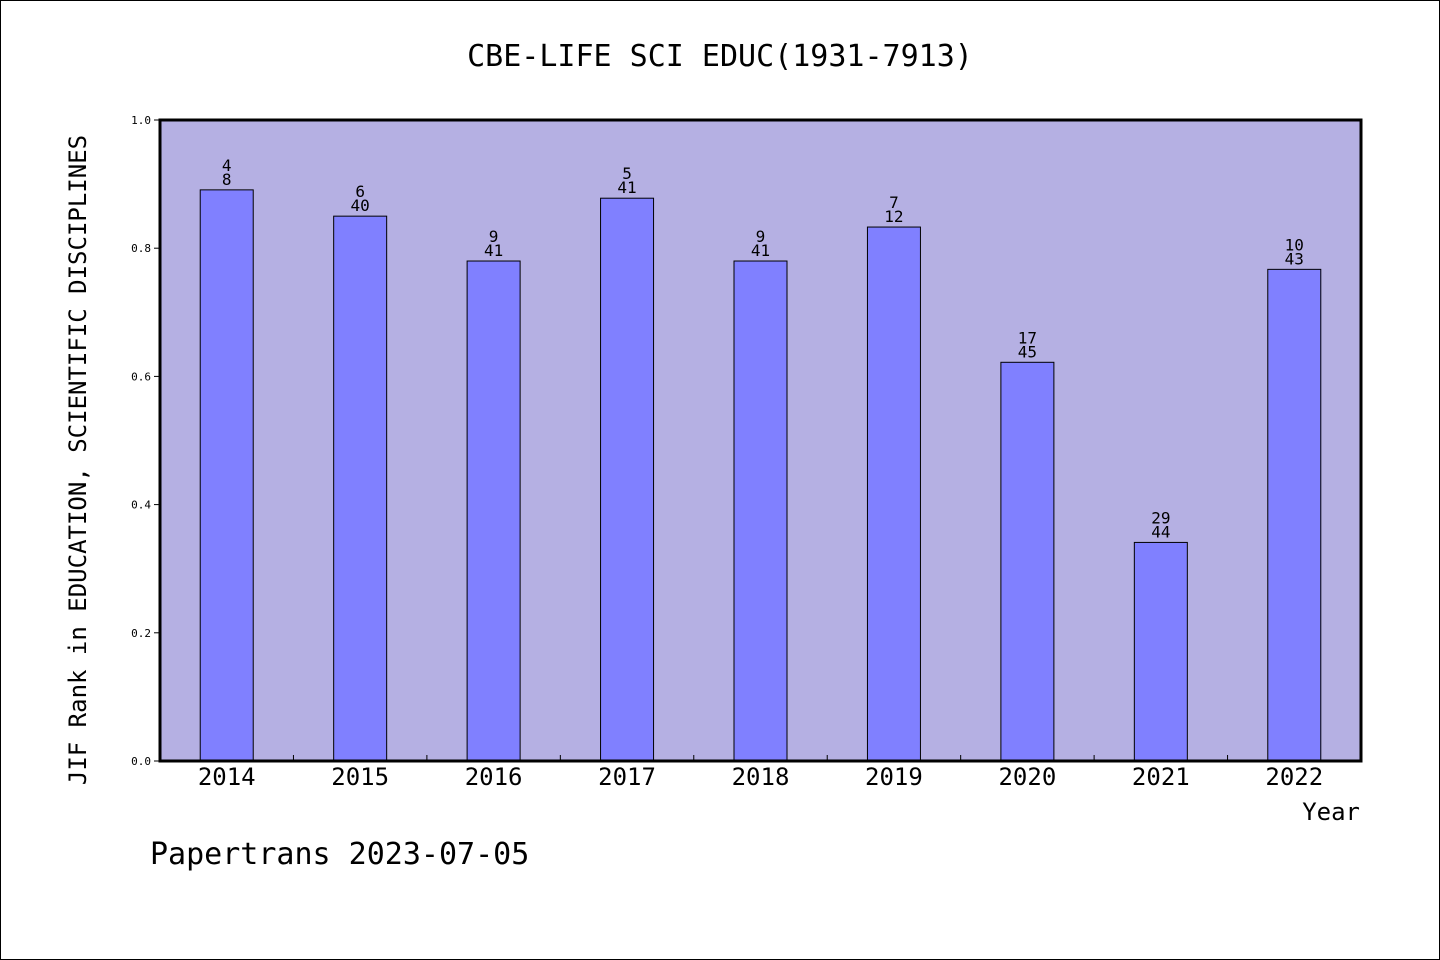 The image size is (1440, 960). What do you see at coordinates (1027, 337) in the screenshot?
I see `bar-rank-label: 17` at bounding box center [1027, 337].